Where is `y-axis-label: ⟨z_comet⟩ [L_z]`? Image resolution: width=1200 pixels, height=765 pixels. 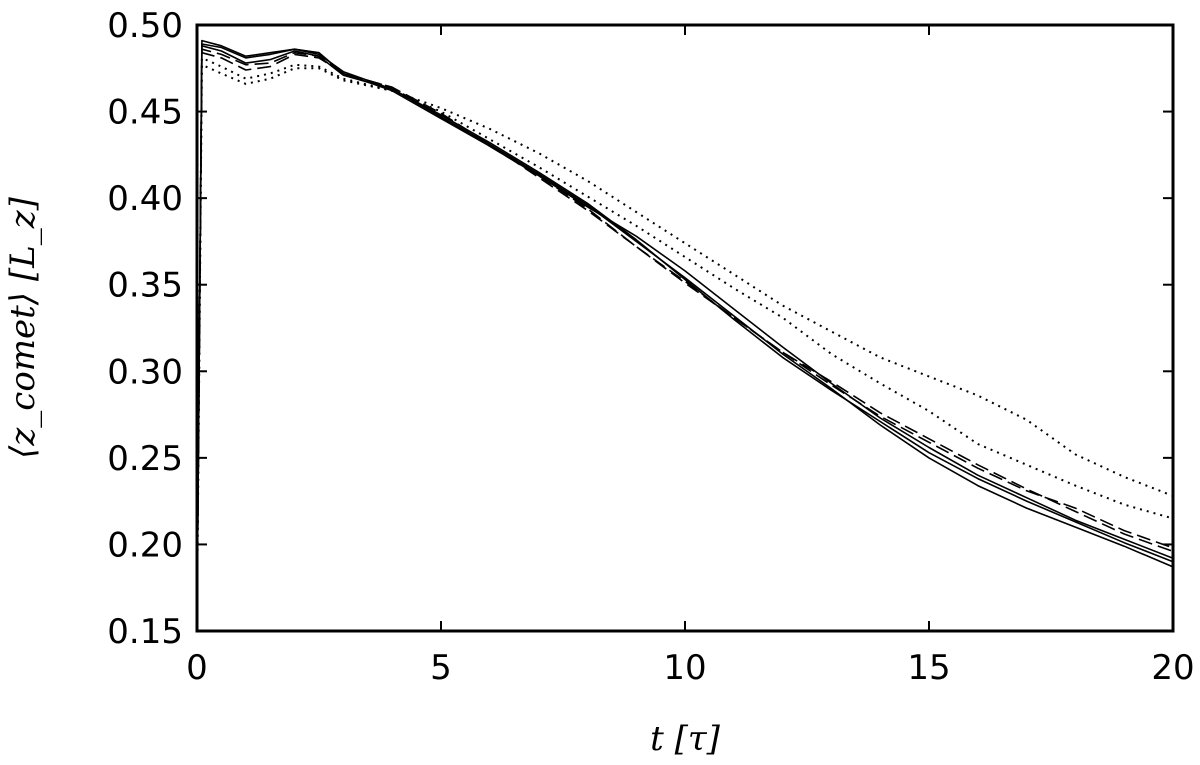 y-axis-label: ⟨z_comet⟩ [L_z] is located at coordinates (23, 327).